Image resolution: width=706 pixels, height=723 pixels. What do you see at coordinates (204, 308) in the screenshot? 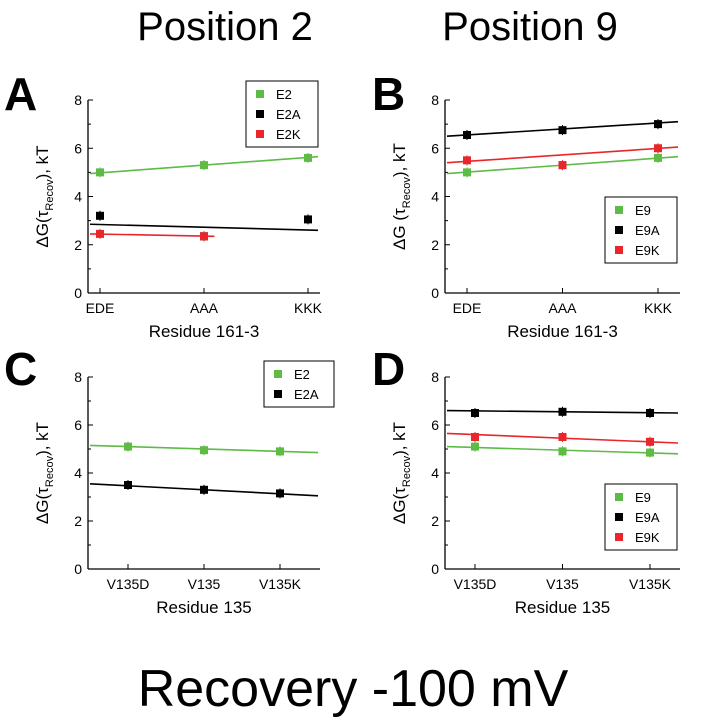
I see `x-tick-label: AAA` at bounding box center [204, 308].